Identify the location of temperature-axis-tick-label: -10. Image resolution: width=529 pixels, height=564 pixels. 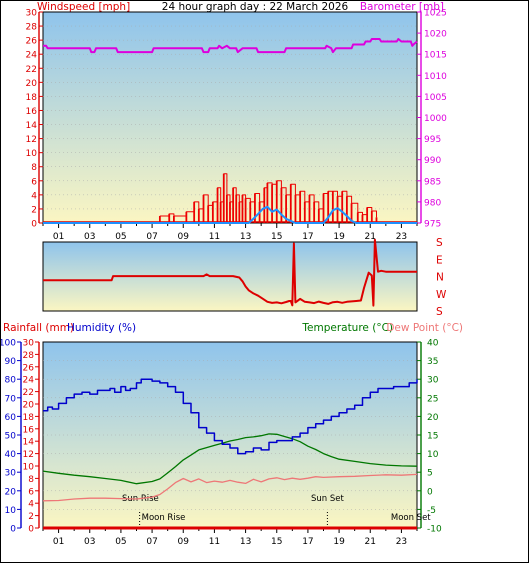
(434, 530).